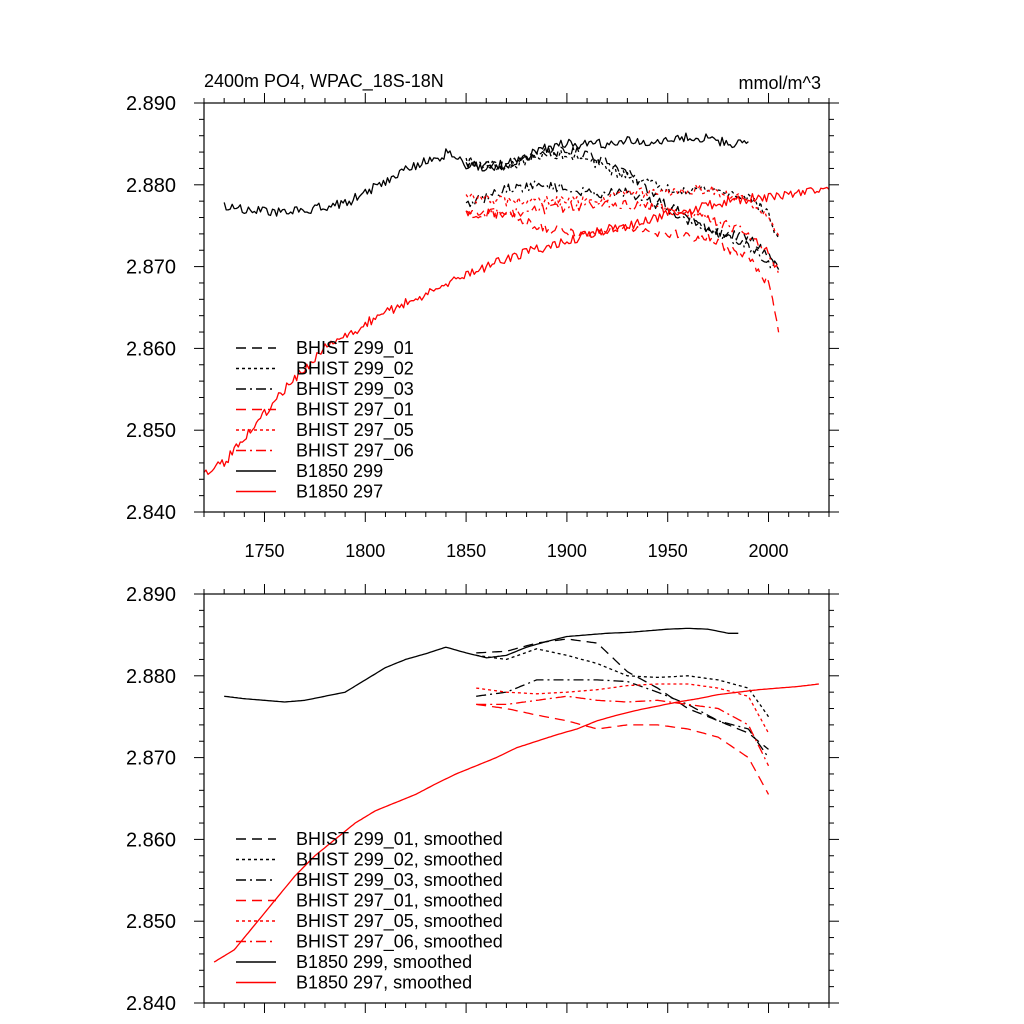 This screenshot has height=1024, width=1024. I want to click on legend-label: B1850 297, so click(339, 492).